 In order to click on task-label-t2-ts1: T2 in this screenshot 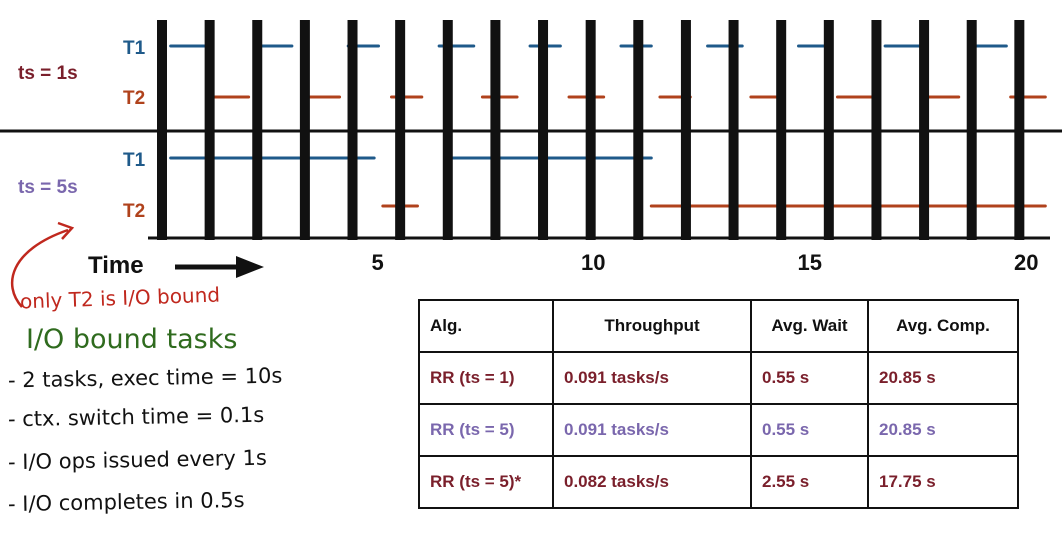, I will do `click(134, 98)`.